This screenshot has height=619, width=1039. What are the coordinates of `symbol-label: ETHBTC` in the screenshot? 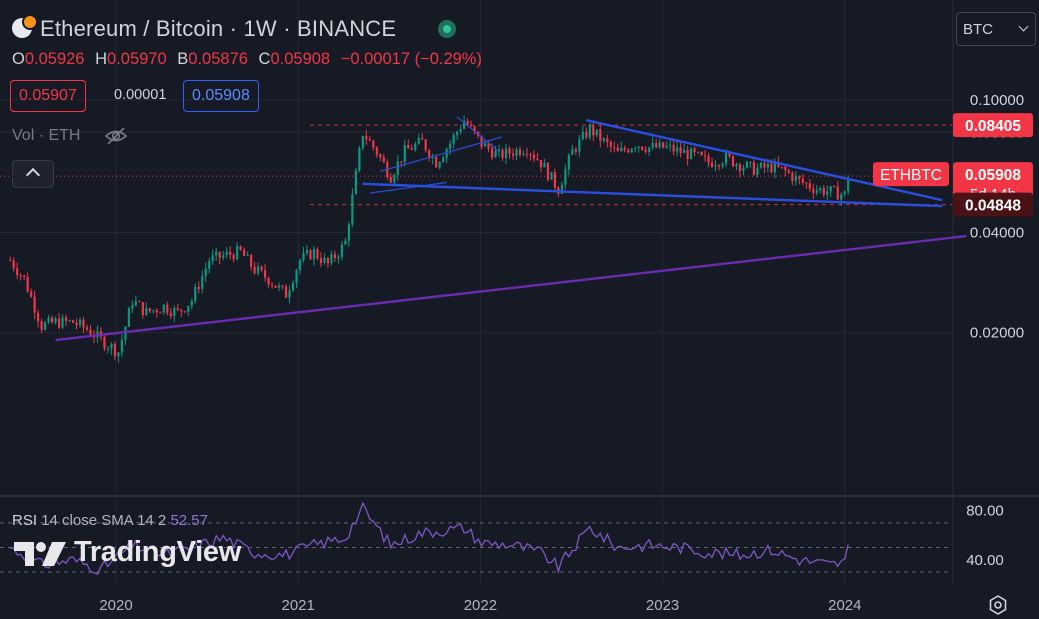 It's located at (911, 175).